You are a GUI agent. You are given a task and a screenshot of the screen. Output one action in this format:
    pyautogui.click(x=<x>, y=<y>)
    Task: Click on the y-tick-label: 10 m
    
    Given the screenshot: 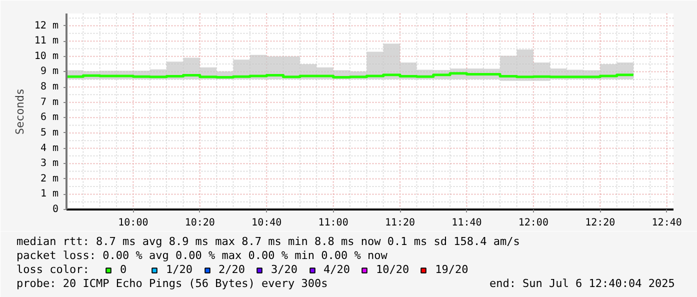 What is the action you would take?
    pyautogui.click(x=46, y=56)
    